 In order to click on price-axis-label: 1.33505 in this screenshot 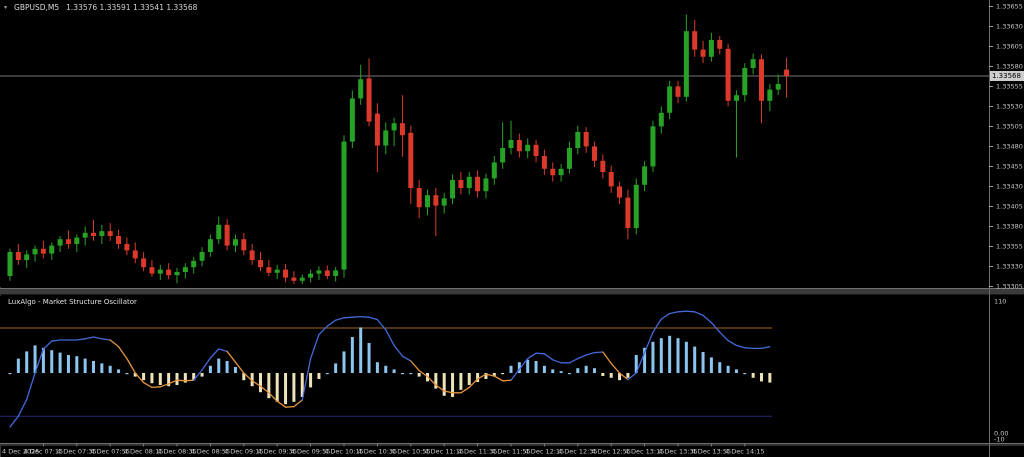, I will do `click(1009, 127)`.